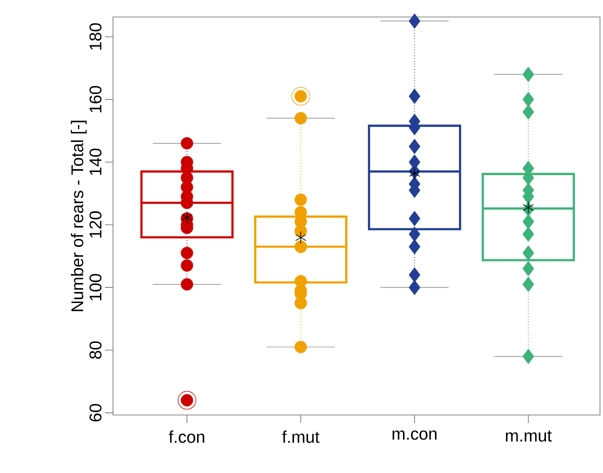 This screenshot has width=603, height=473. I want to click on x-tick-label: m.con, so click(414, 435).